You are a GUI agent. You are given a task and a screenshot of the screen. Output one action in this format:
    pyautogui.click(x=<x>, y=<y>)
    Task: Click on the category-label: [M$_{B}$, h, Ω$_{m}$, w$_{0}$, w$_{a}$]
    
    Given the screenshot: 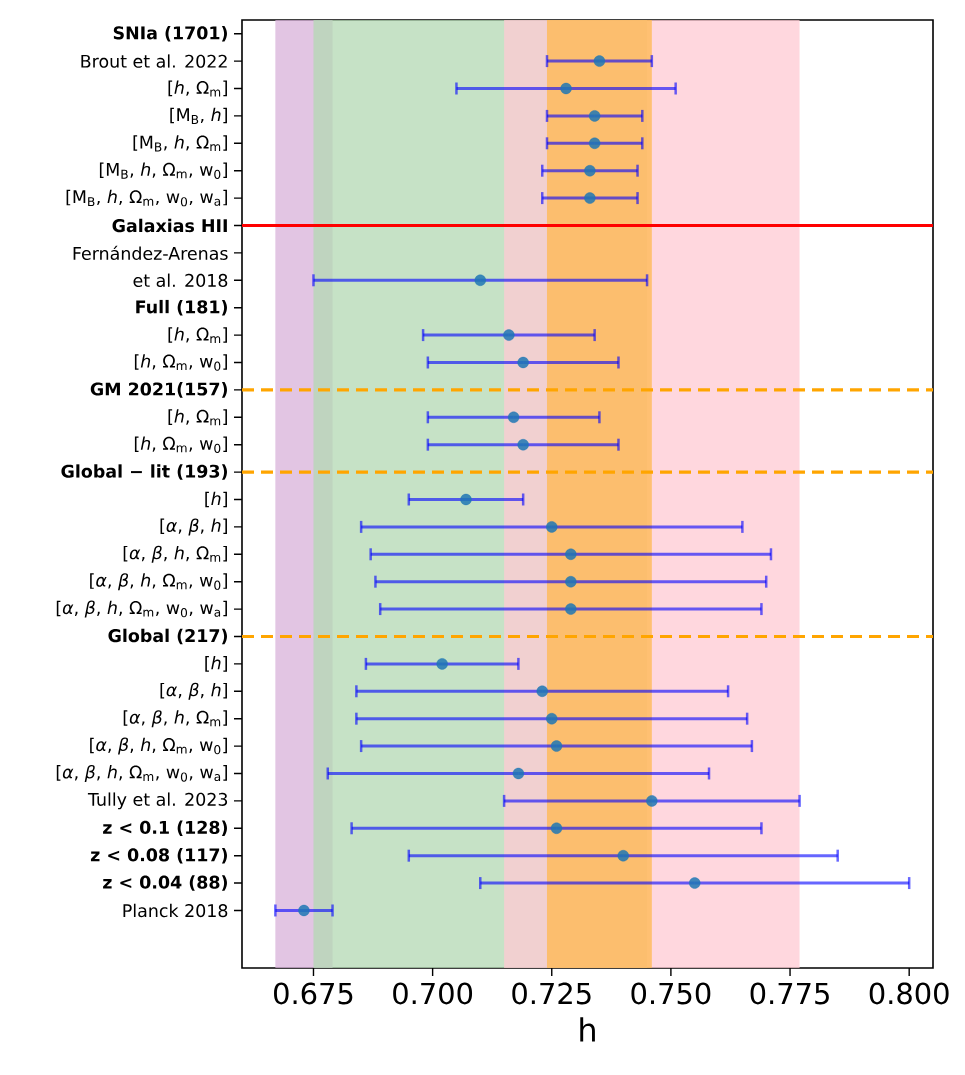 What is the action you would take?
    pyautogui.click(x=146, y=198)
    